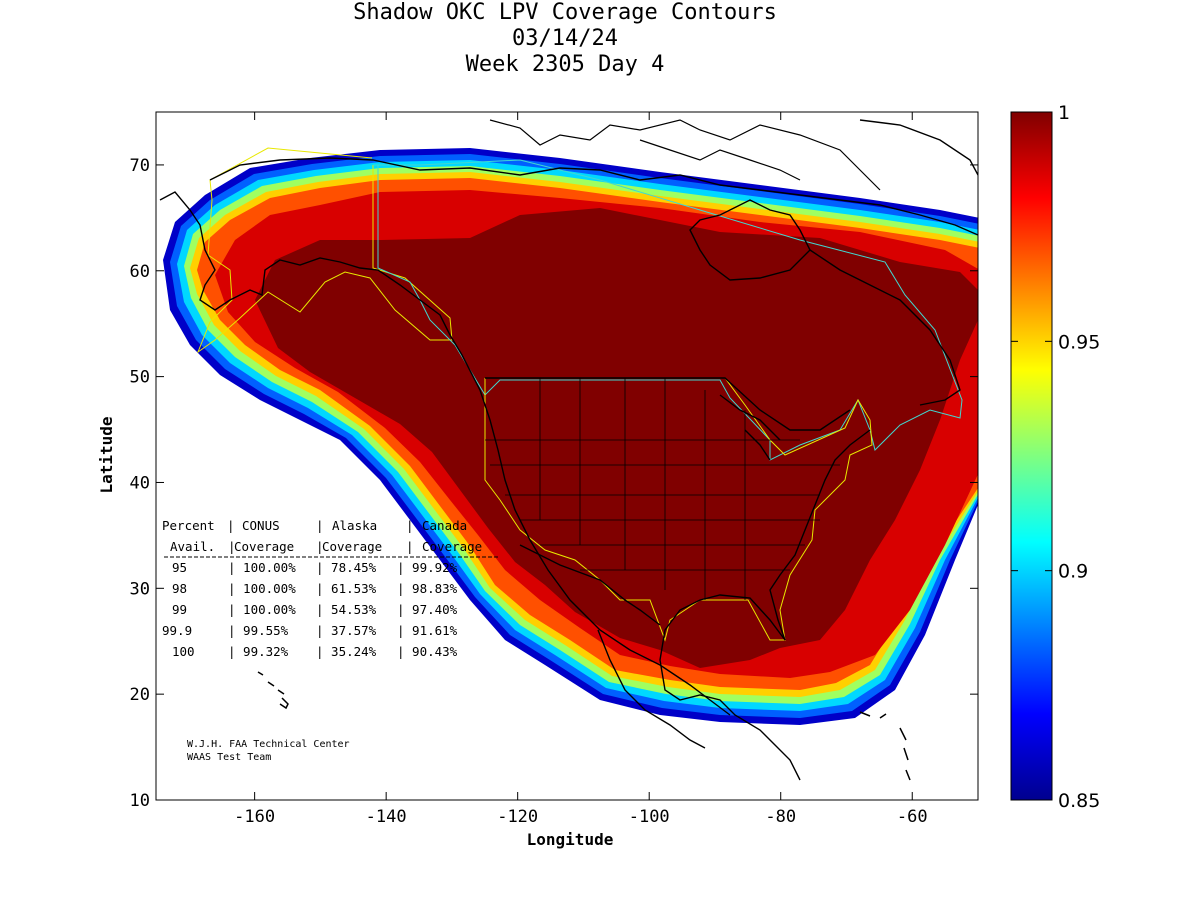 This screenshot has width=1200, height=900. What do you see at coordinates (315, 567) in the screenshot?
I see `table-row: 95 | 100.00% | 78.45% | 99.92%` at bounding box center [315, 567].